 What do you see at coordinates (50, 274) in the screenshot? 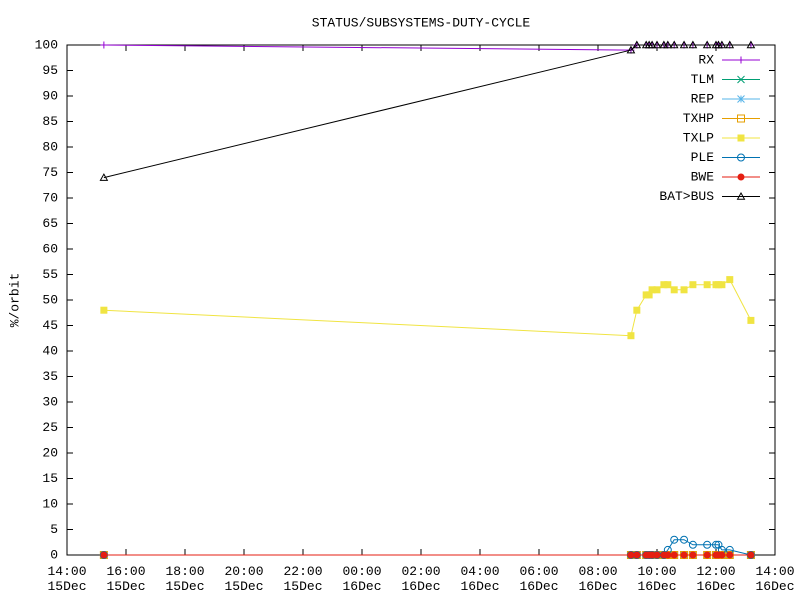
I see `y-tick-label: 55` at bounding box center [50, 274].